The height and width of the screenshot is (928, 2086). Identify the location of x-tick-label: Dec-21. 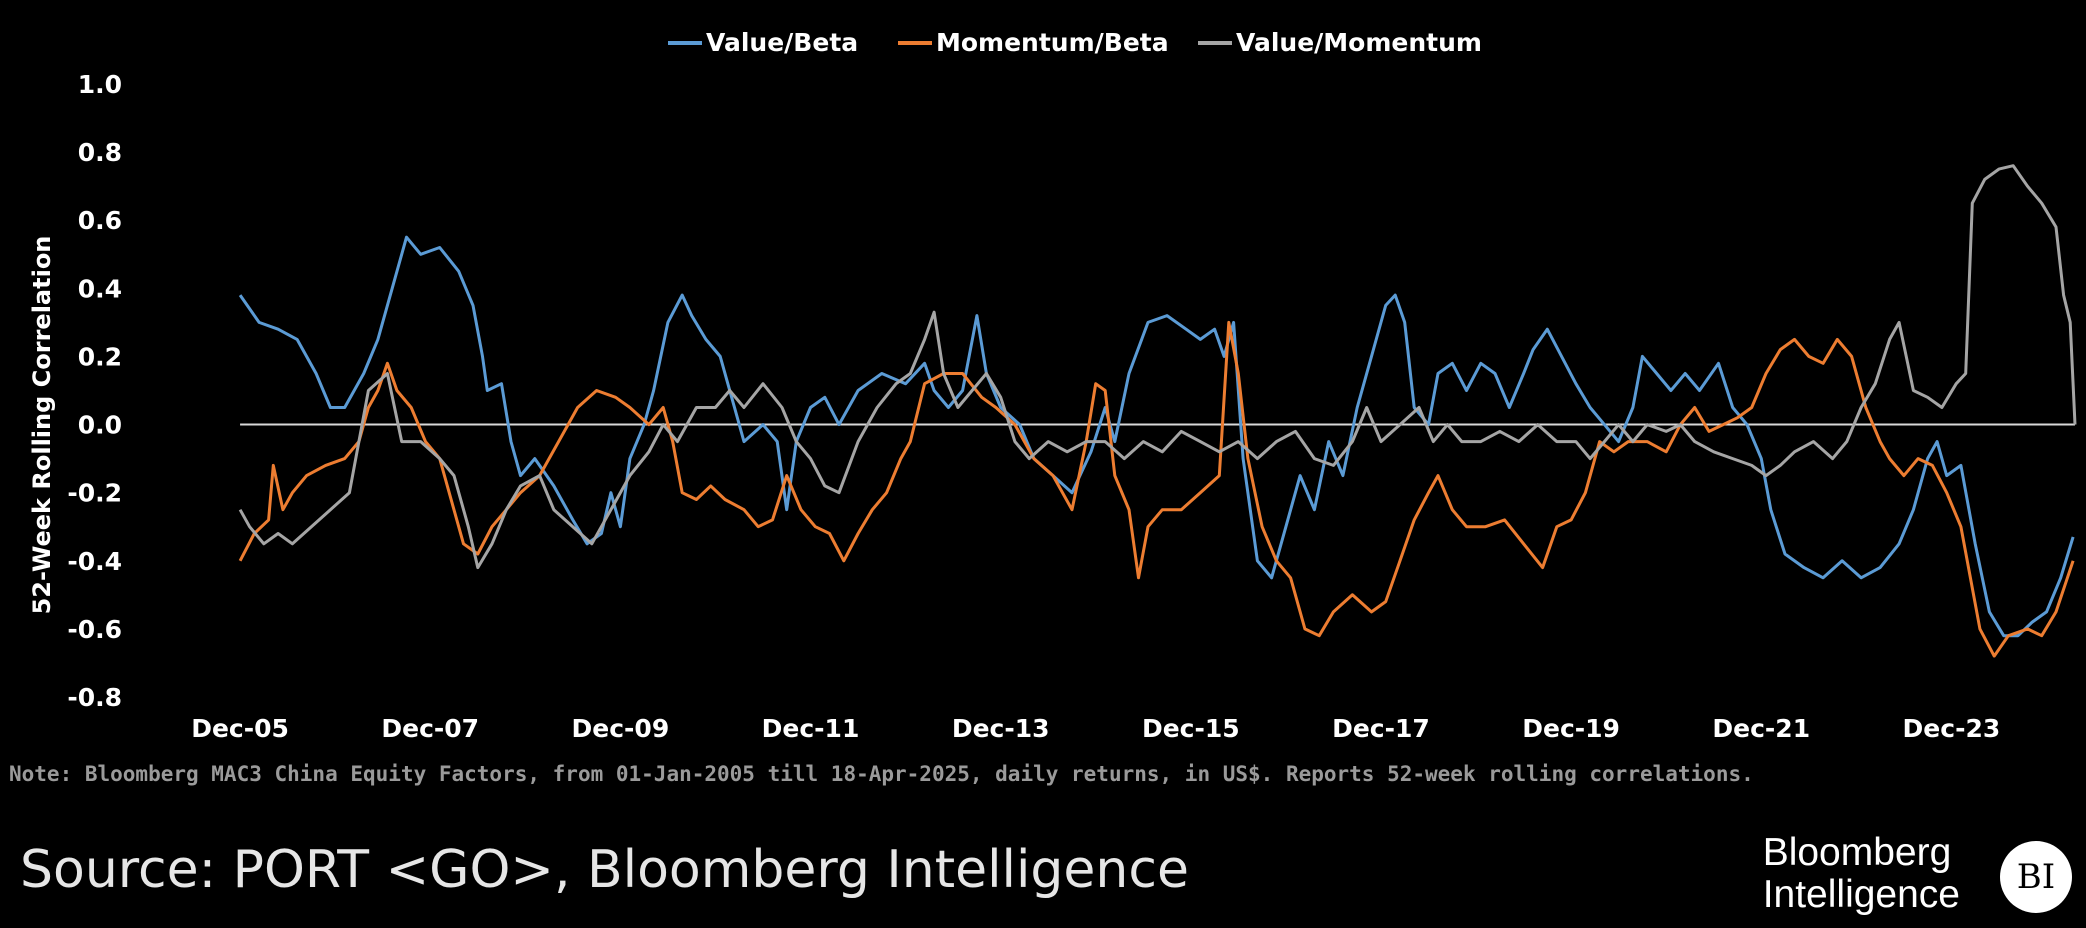
(1761, 728).